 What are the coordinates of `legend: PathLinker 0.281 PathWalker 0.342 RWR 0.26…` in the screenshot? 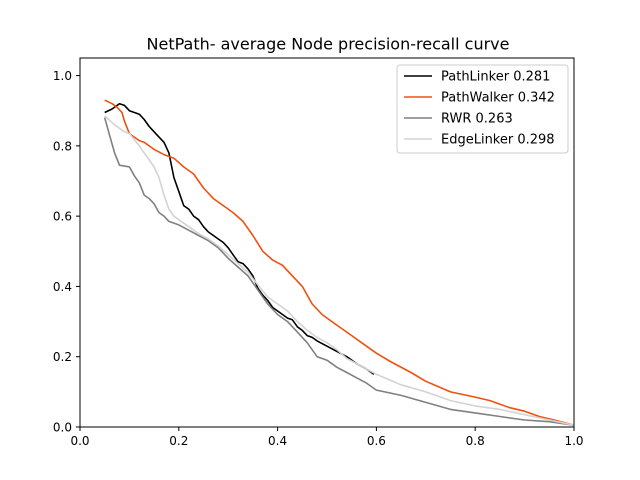 It's located at (482, 109).